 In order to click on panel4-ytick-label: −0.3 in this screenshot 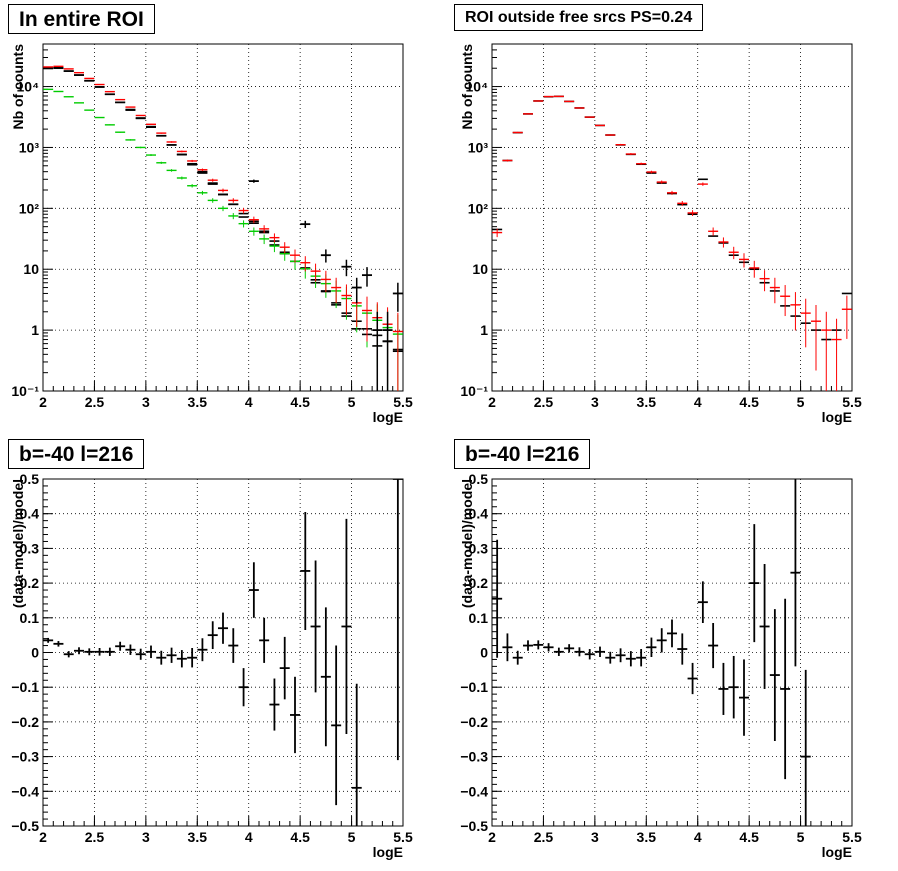, I will do `click(474, 757)`.